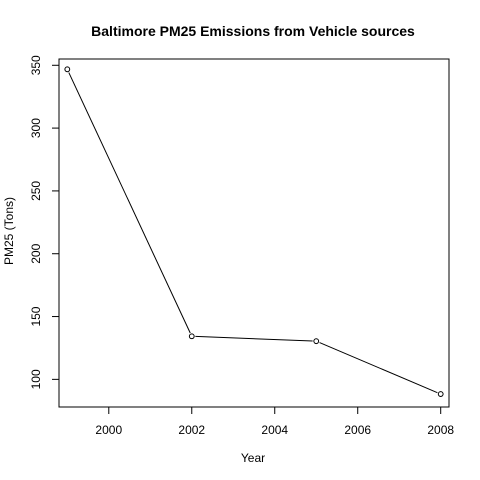 The image size is (480, 480). What do you see at coordinates (9, 231) in the screenshot?
I see `y-axis-label: PM25 (Tons)` at bounding box center [9, 231].